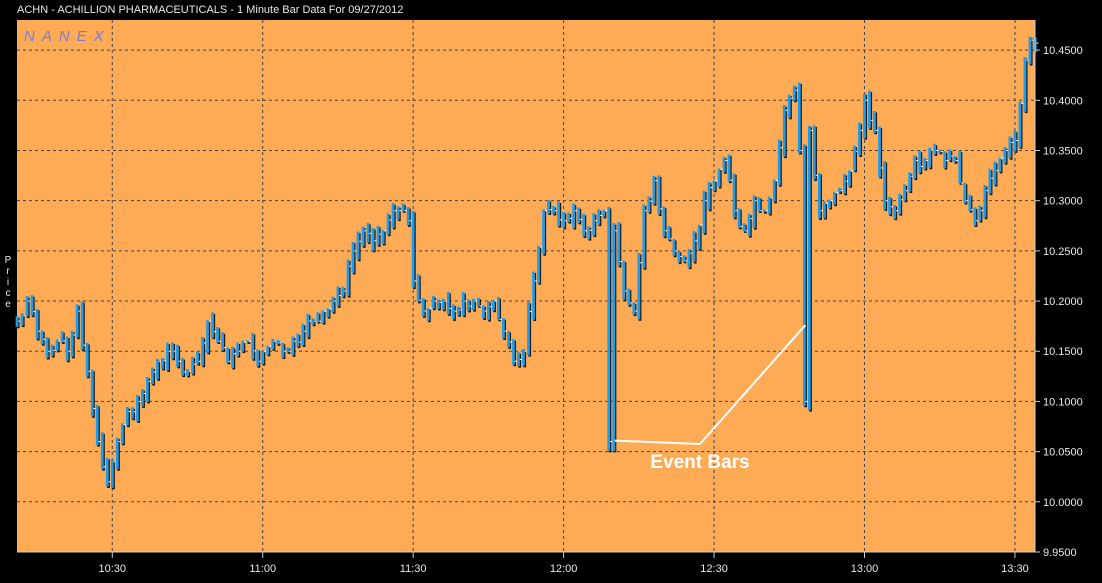 The height and width of the screenshot is (583, 1102). I want to click on event-bars-annotation: Event Bars, so click(710, 398).